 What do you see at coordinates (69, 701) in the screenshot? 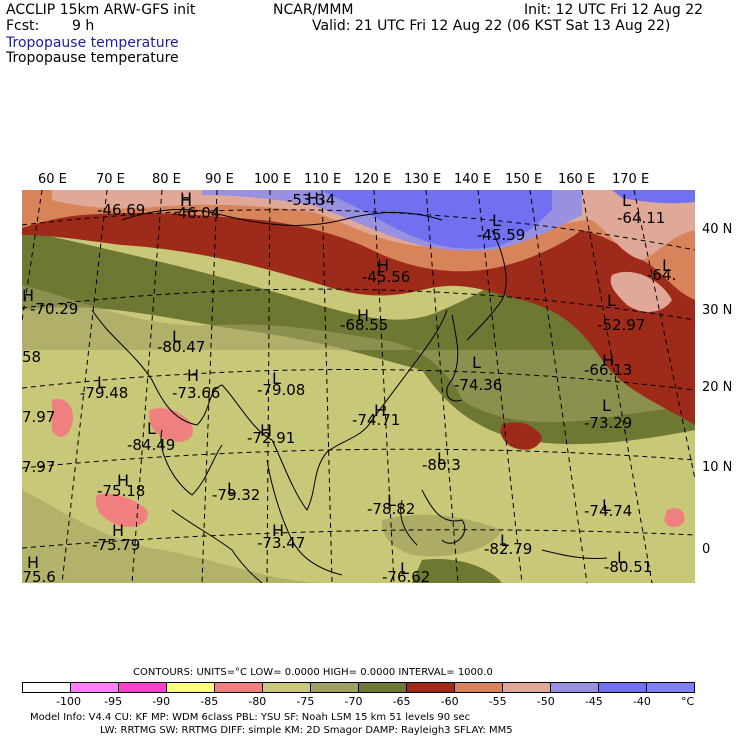
I see `colorbar-tick: -100` at bounding box center [69, 701].